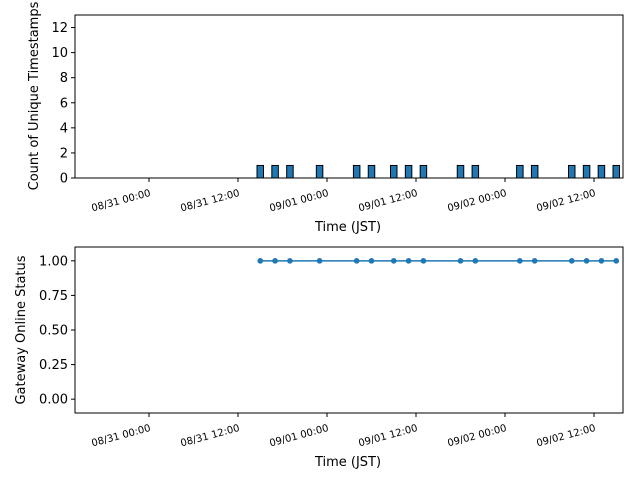 The height and width of the screenshot is (480, 640). I want to click on timestamp-count-y-ticks: 0 2 4 6 8 10 12, so click(63, 104).